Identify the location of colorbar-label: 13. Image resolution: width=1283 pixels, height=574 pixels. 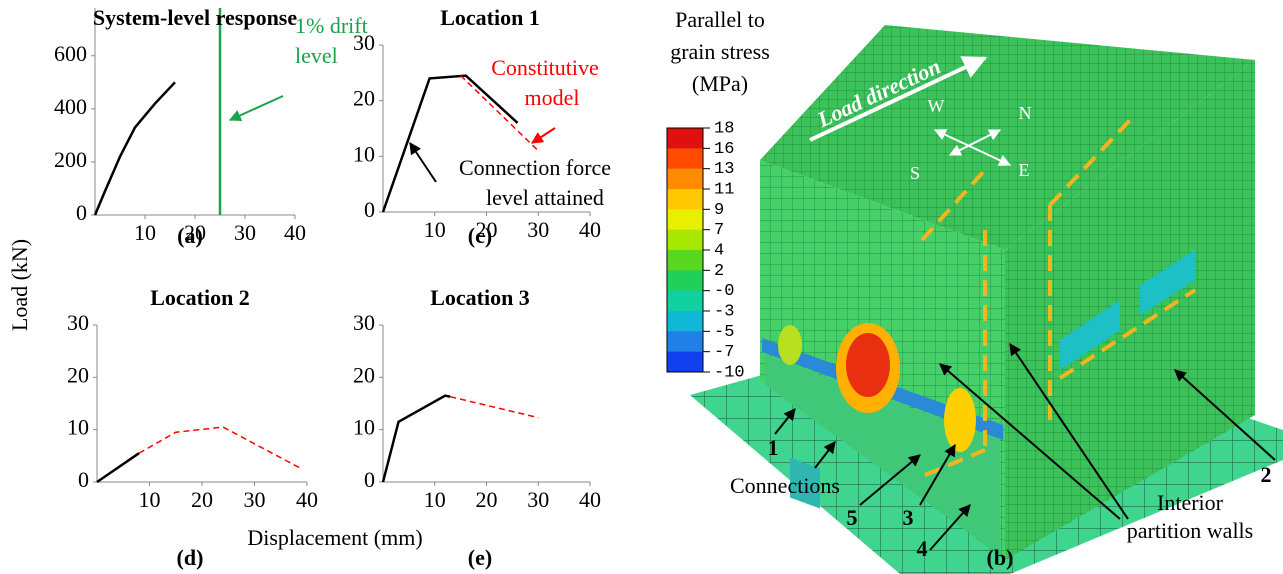
(724, 169).